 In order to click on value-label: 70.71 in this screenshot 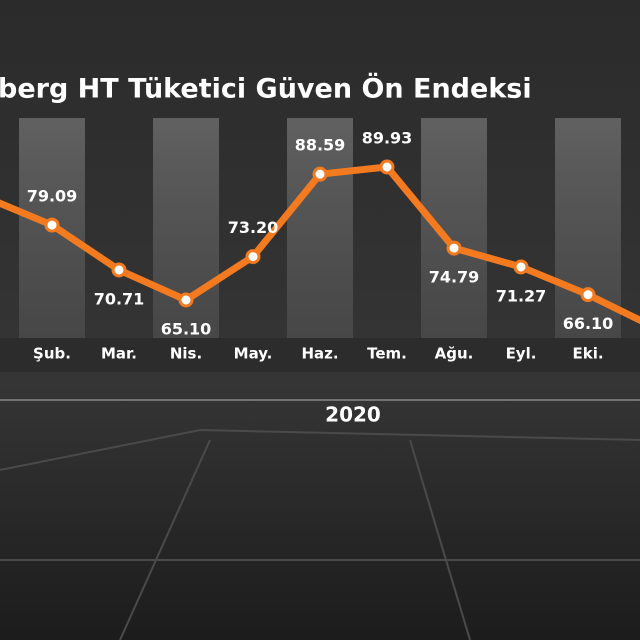, I will do `click(119, 298)`.